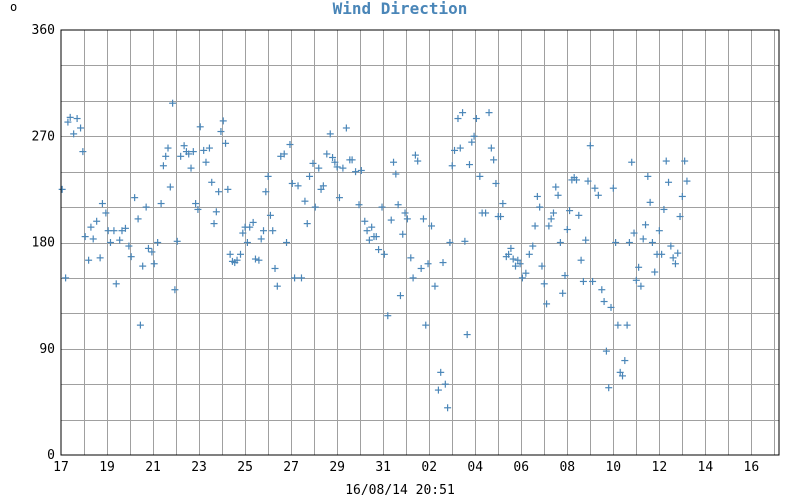  What do you see at coordinates (153, 467) in the screenshot?
I see `x-tick-label: 21` at bounding box center [153, 467].